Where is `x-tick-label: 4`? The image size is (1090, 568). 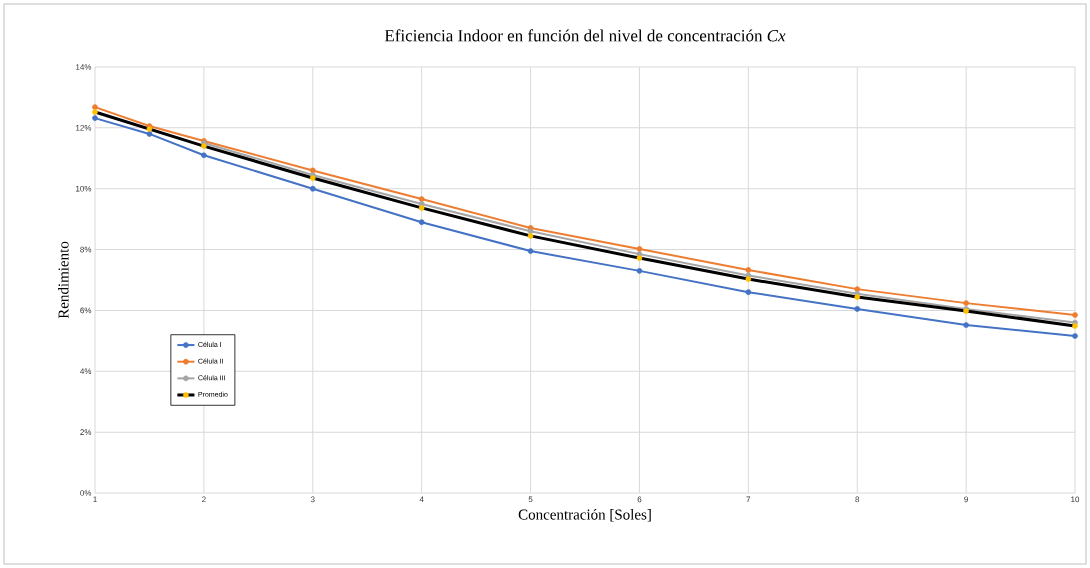
x-tick-label: 4 is located at coordinates (421, 499).